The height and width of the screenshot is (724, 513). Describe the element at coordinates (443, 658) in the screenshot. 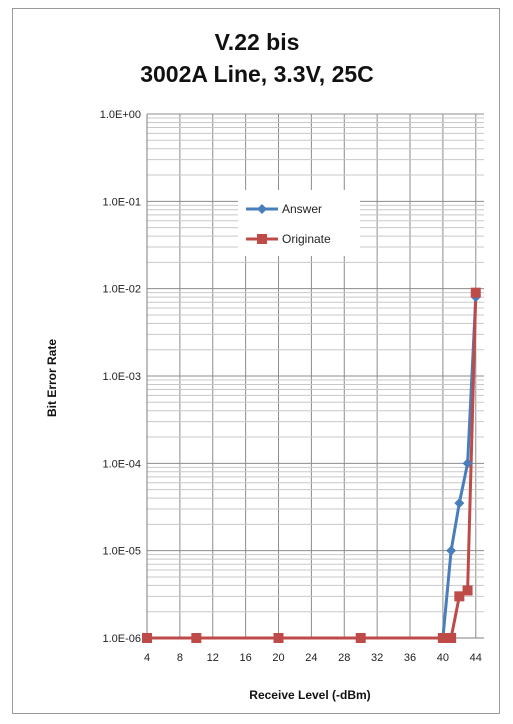

I see `x-tick-label: 40` at that location.